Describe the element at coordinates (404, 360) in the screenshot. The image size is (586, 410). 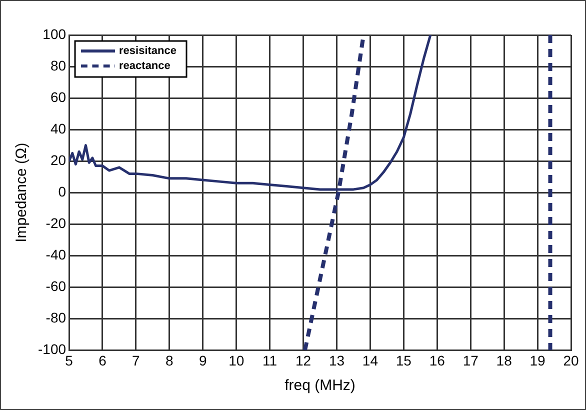
I see `x-tick-label: 15` at that location.